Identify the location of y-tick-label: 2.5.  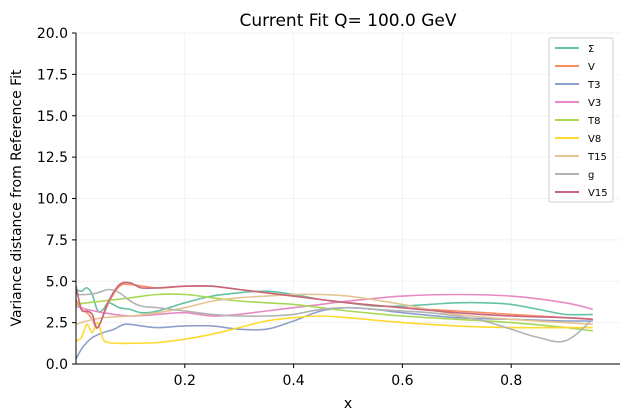
(57, 324).